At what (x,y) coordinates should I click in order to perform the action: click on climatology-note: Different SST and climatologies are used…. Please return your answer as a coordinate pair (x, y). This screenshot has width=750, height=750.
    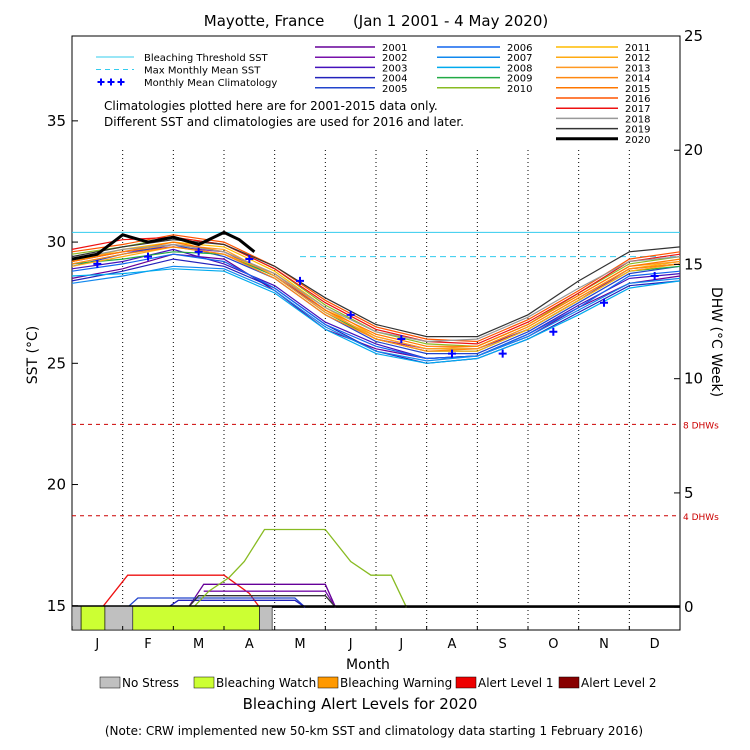
    Looking at the image, I should click on (284, 122).